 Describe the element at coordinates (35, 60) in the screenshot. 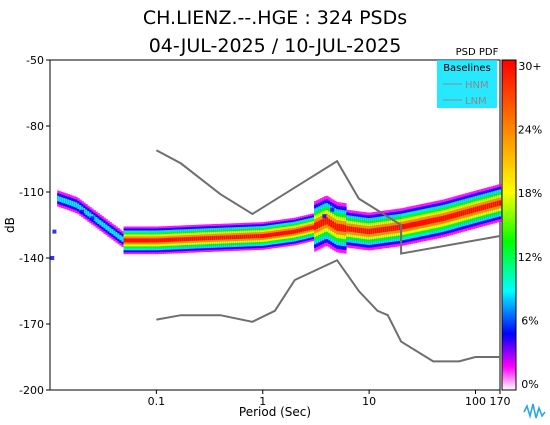

I see `y-tick-label: -50` at that location.